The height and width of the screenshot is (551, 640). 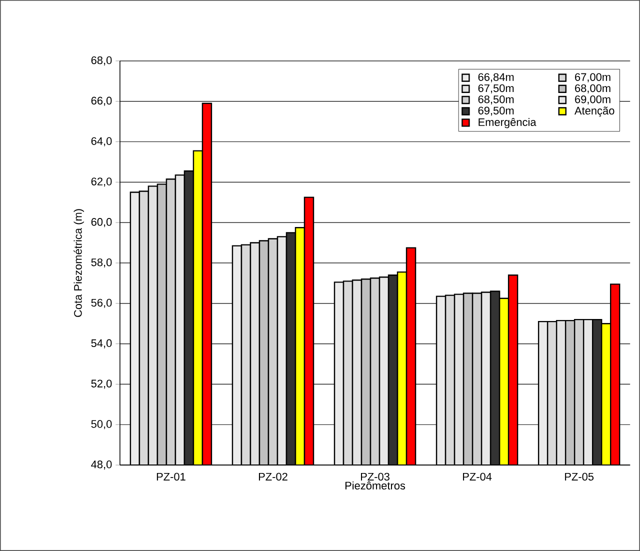 What do you see at coordinates (101, 303) in the screenshot?
I see `y-tick-label: 56,0` at bounding box center [101, 303].